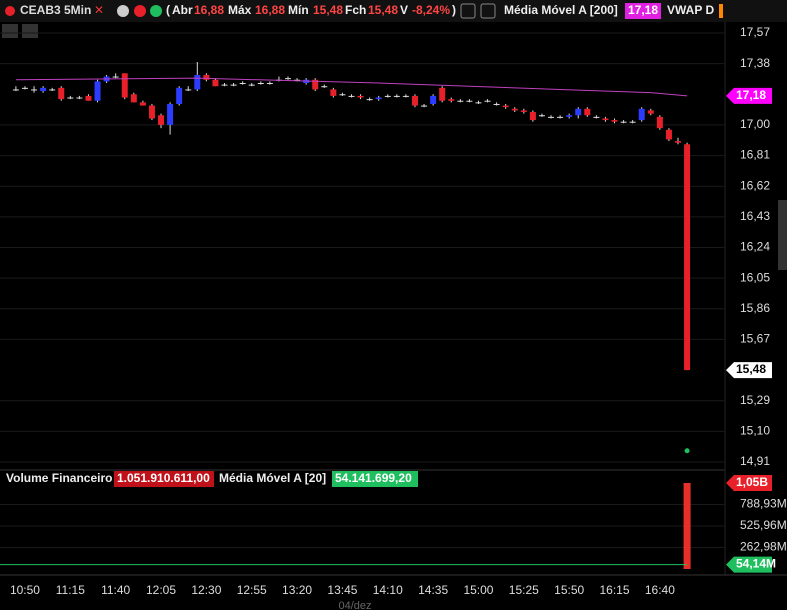 The width and height of the screenshot is (787, 610). I want to click on add-button, so click(488, 11).